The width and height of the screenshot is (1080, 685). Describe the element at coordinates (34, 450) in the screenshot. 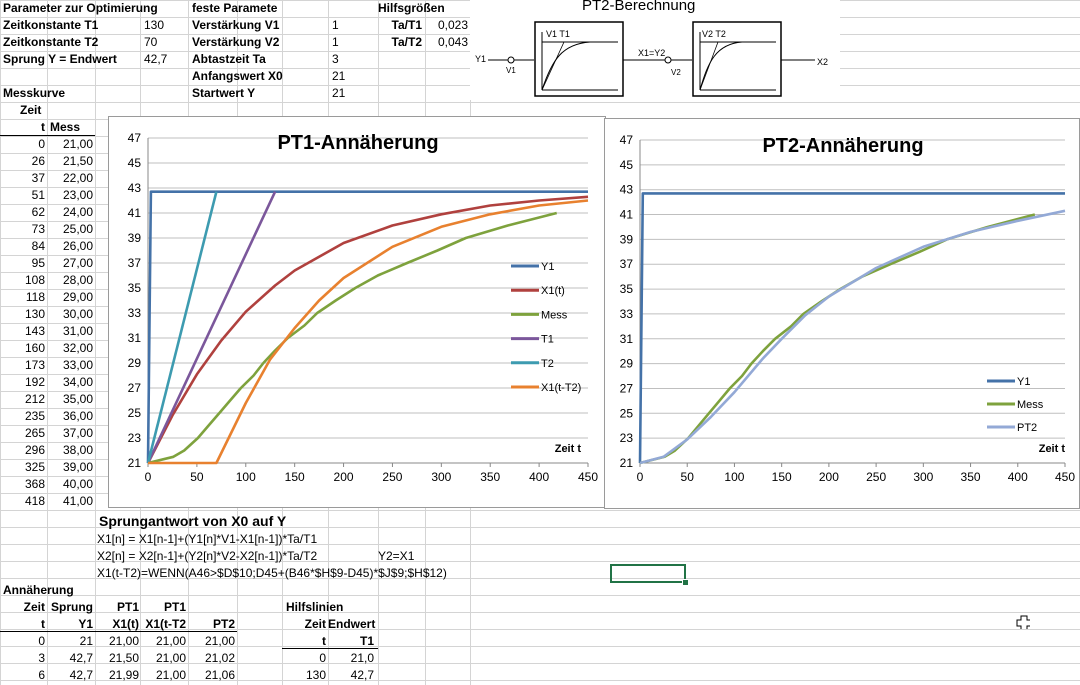

I see `mess-time-cell: 296` at that location.